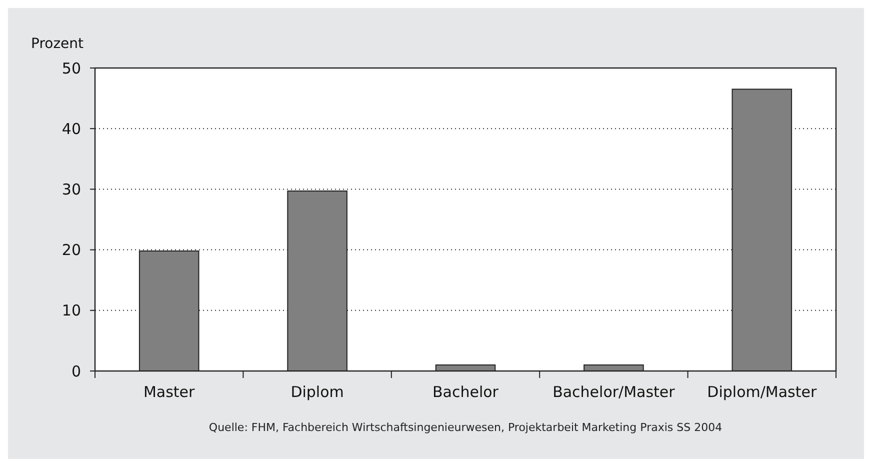 The width and height of the screenshot is (872, 467). Describe the element at coordinates (614, 392) in the screenshot. I see `x-tick-label: Bachelor/Master` at that location.